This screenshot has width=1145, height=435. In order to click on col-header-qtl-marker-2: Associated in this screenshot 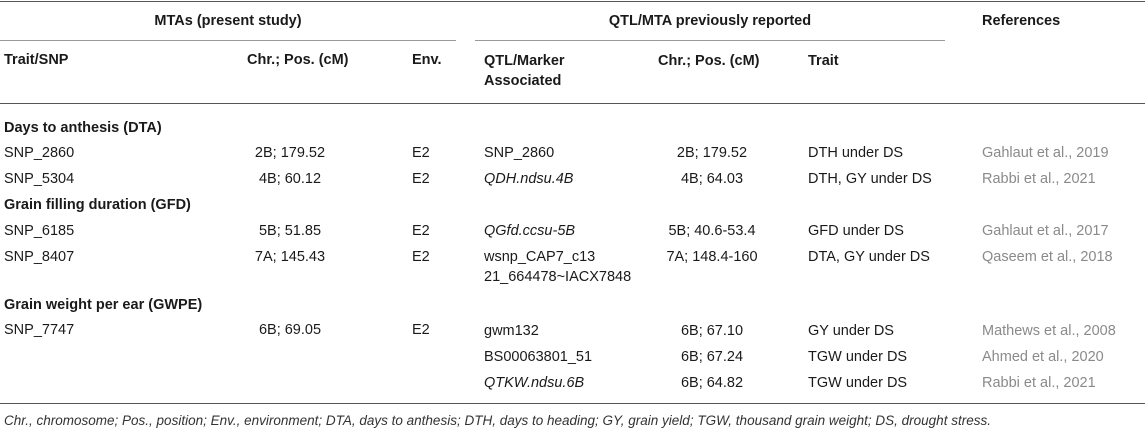, I will do `click(523, 81)`.